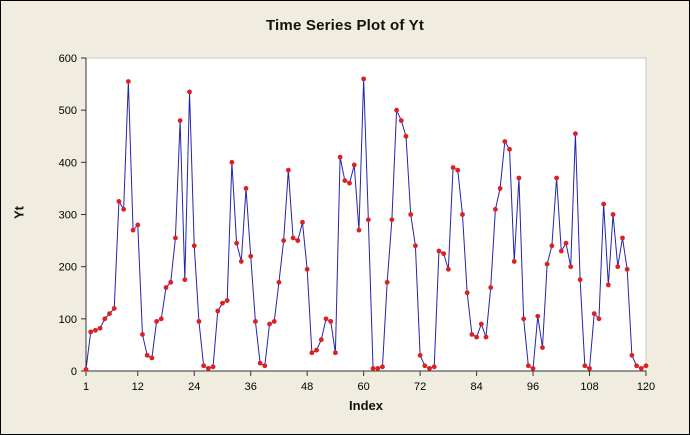 The width and height of the screenshot is (690, 435). I want to click on x-tick-label: 84, so click(476, 387).